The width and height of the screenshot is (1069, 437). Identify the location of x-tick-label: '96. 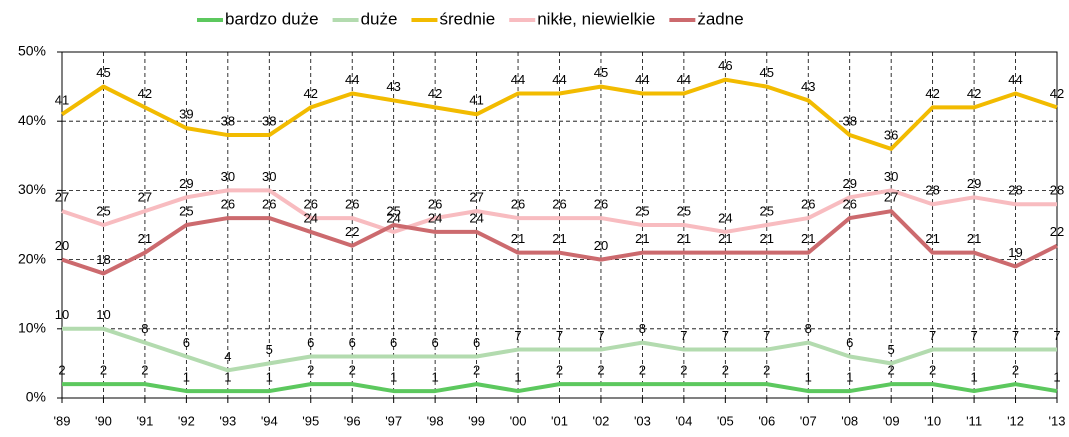
(352, 420).